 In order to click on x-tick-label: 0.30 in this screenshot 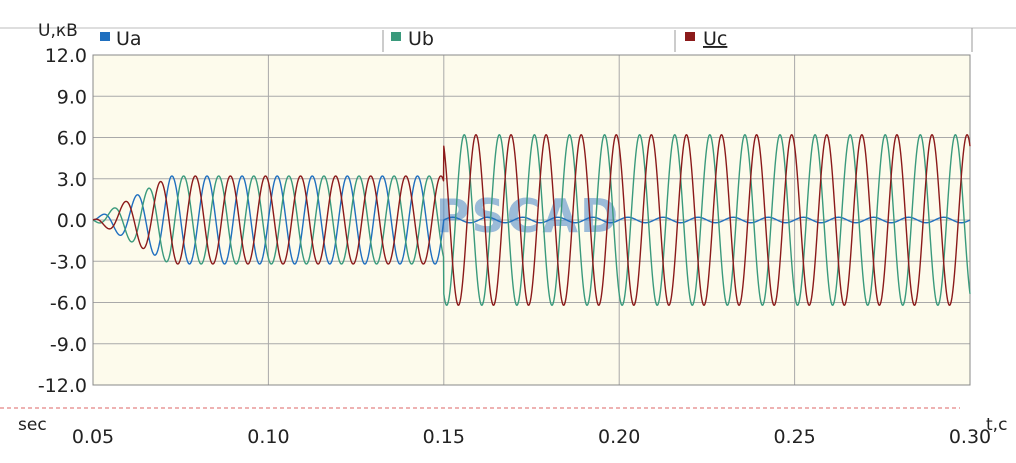, I will do `click(970, 437)`.